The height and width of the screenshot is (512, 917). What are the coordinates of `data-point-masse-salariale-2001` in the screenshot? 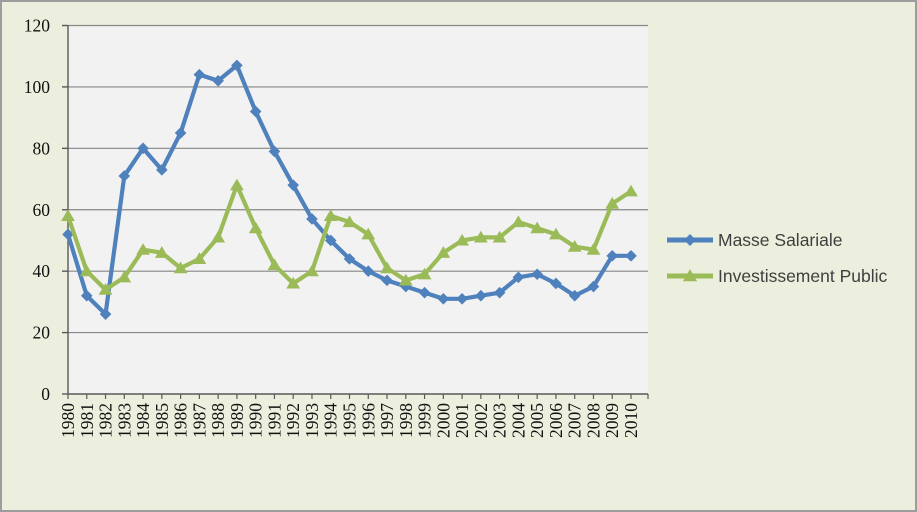 It's located at (462, 299).